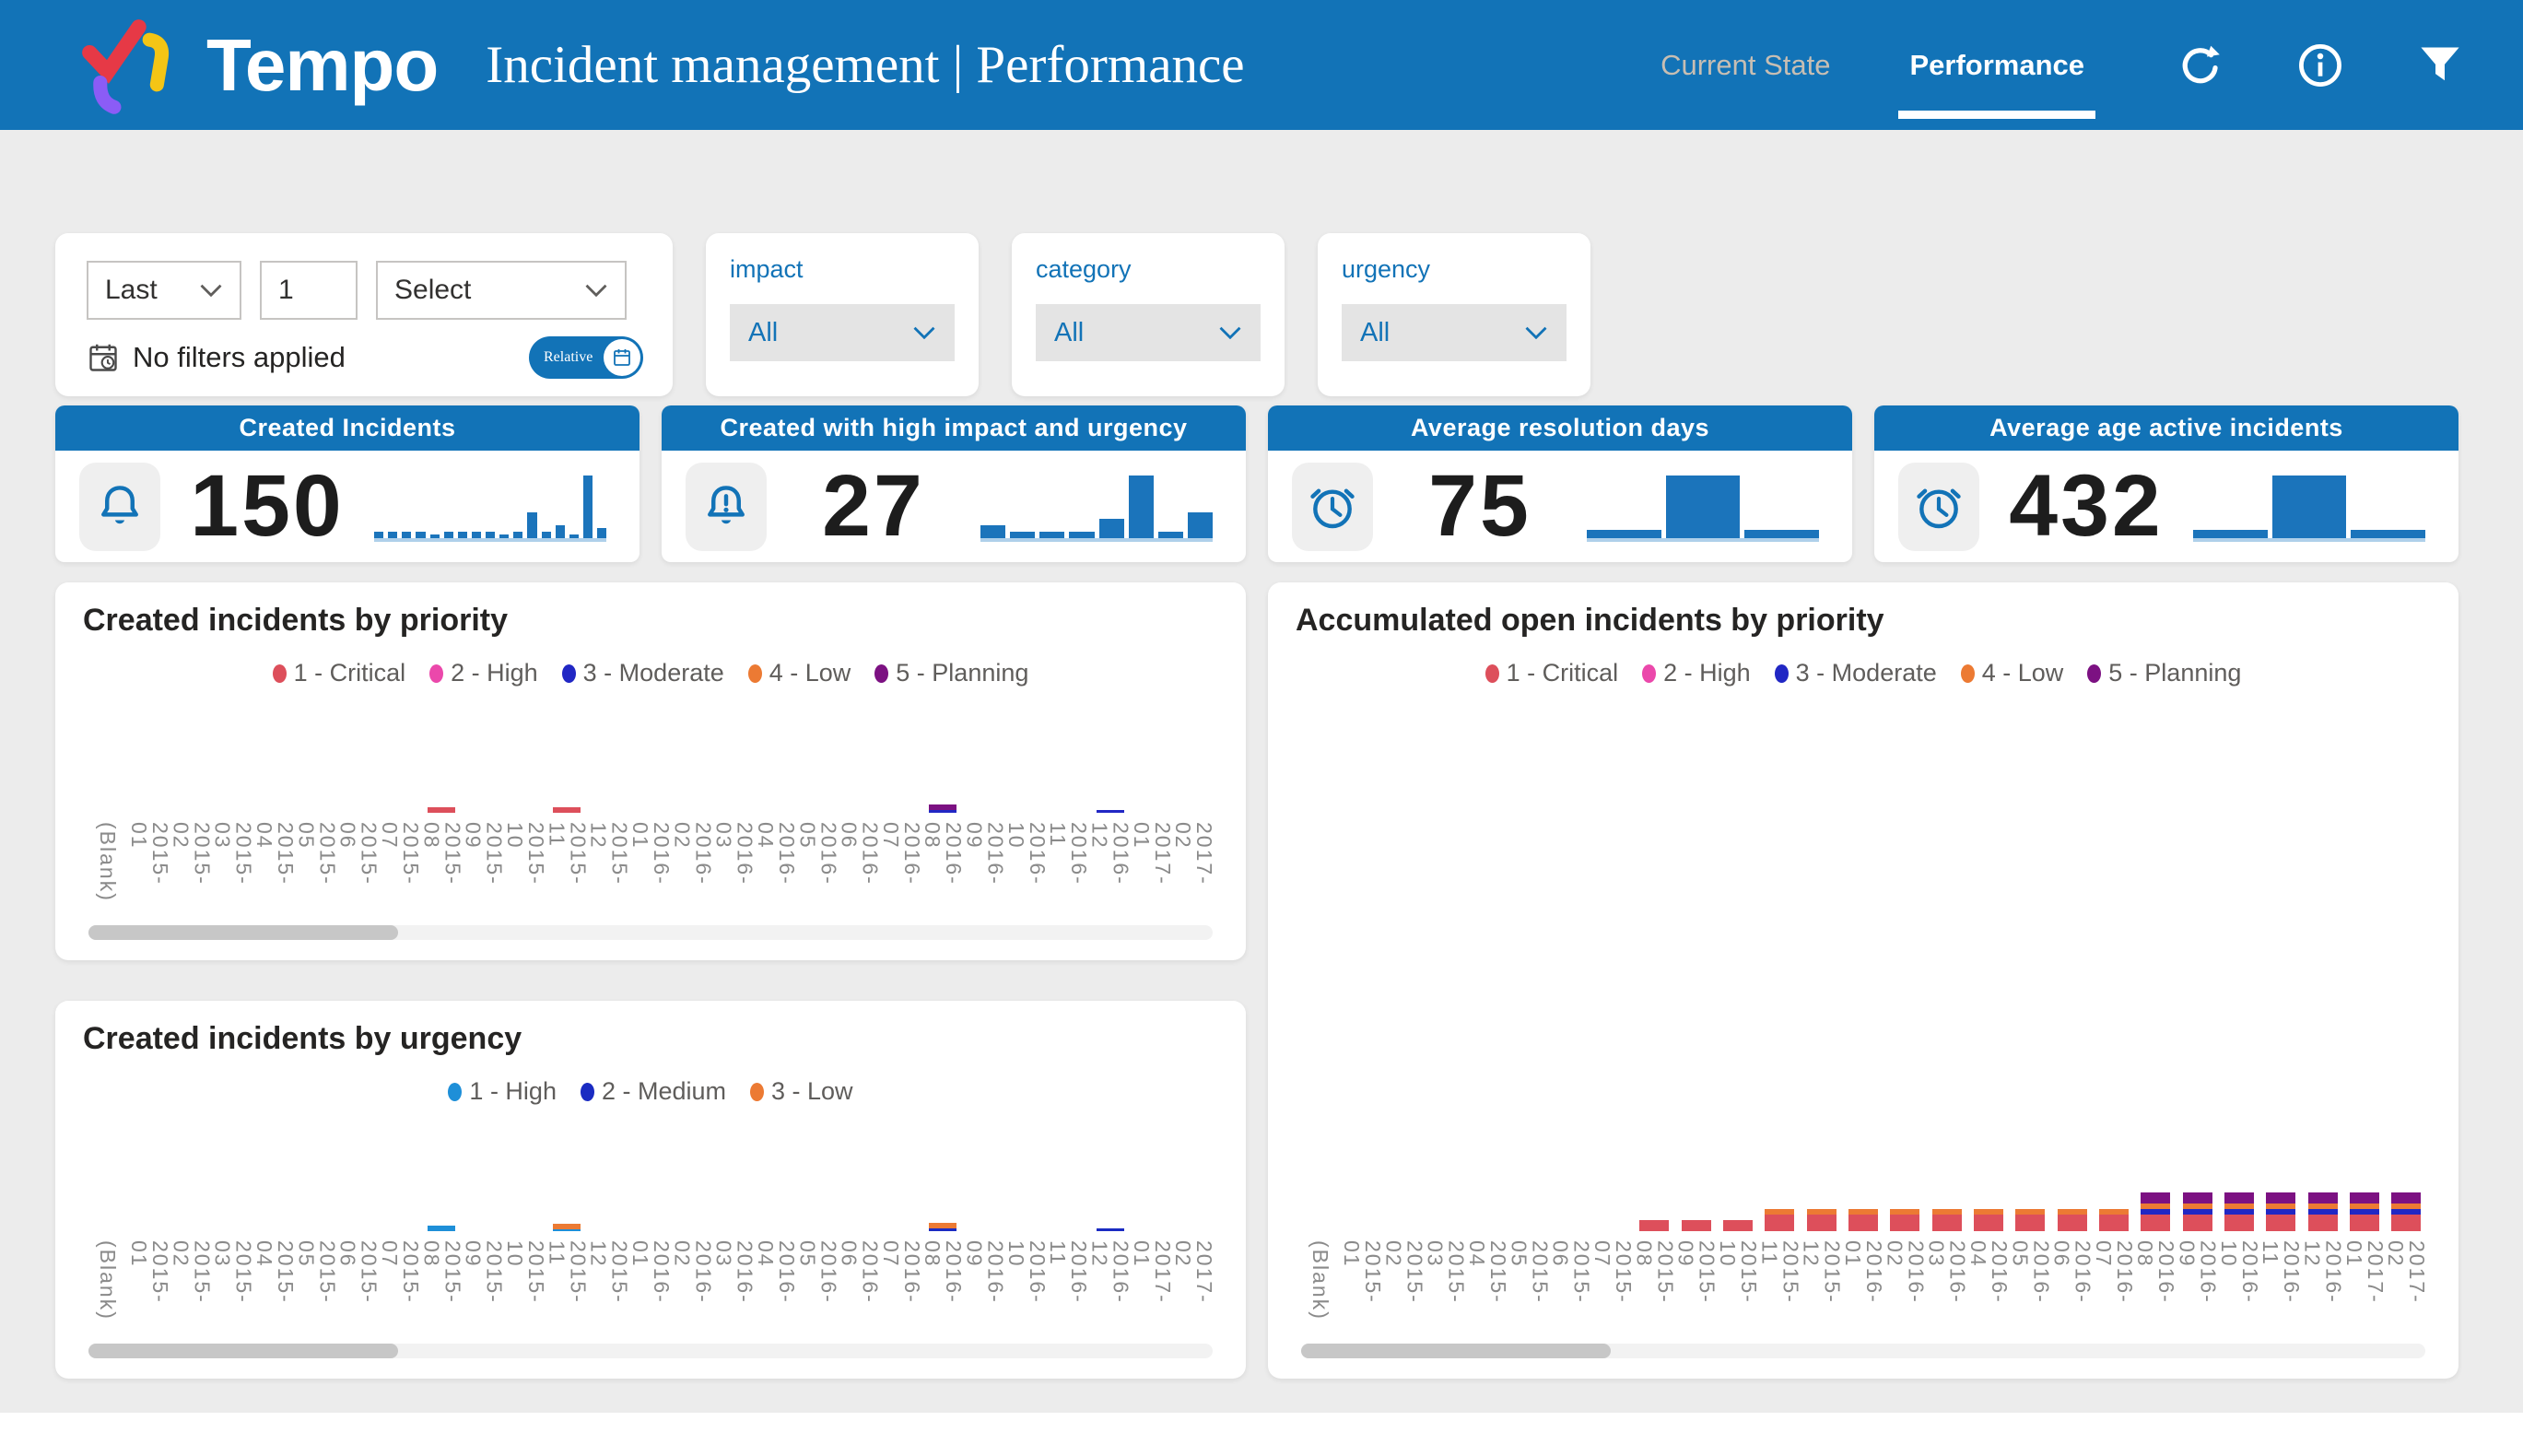 The image size is (2523, 1456). I want to click on x-axis-label: 2015-07, so click(1613, 1272).